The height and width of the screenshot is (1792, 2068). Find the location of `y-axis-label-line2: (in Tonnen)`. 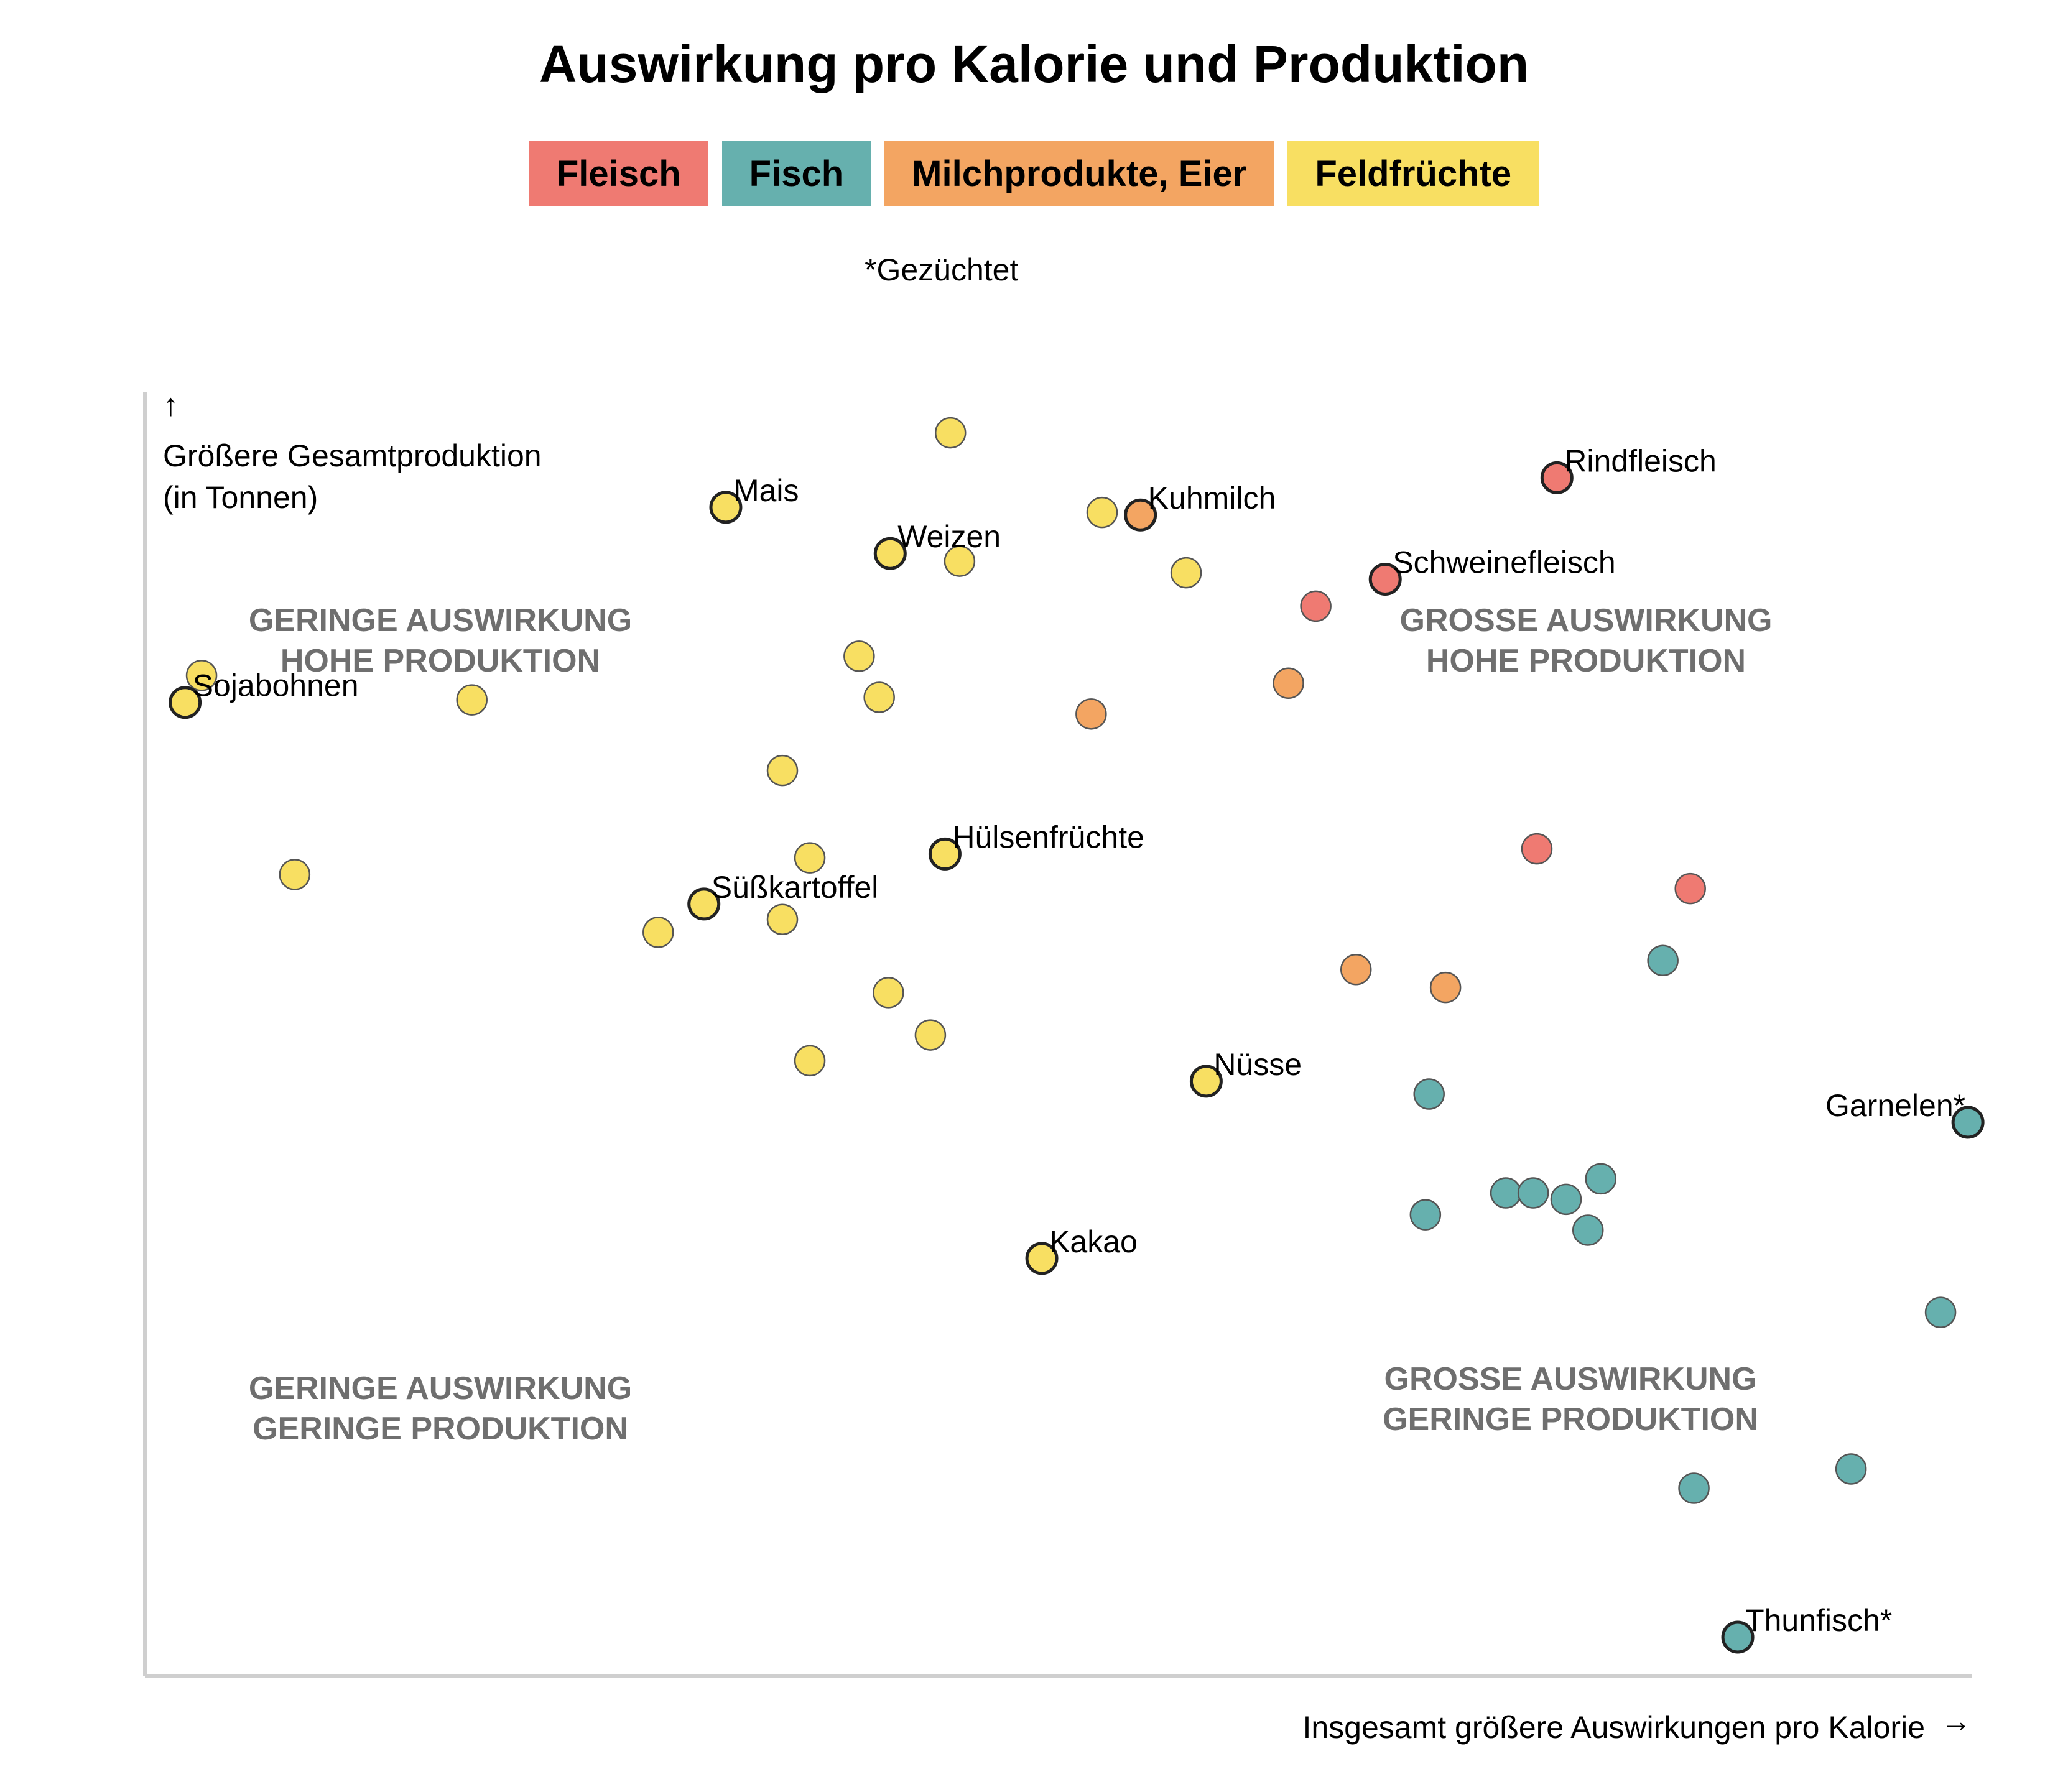

y-axis-label-line2: (in Tonnen) is located at coordinates (241, 497).